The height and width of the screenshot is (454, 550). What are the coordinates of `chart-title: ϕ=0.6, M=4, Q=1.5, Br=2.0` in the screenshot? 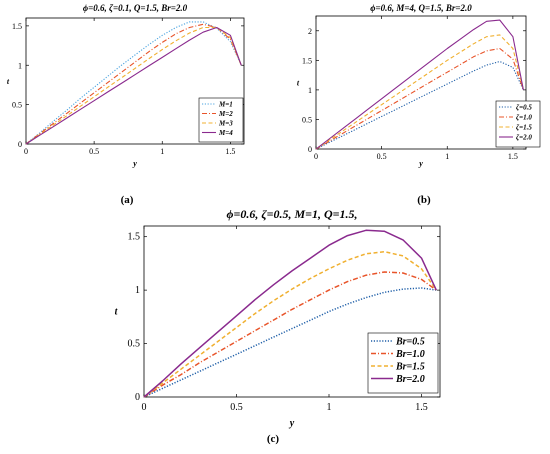 It's located at (421, 8).